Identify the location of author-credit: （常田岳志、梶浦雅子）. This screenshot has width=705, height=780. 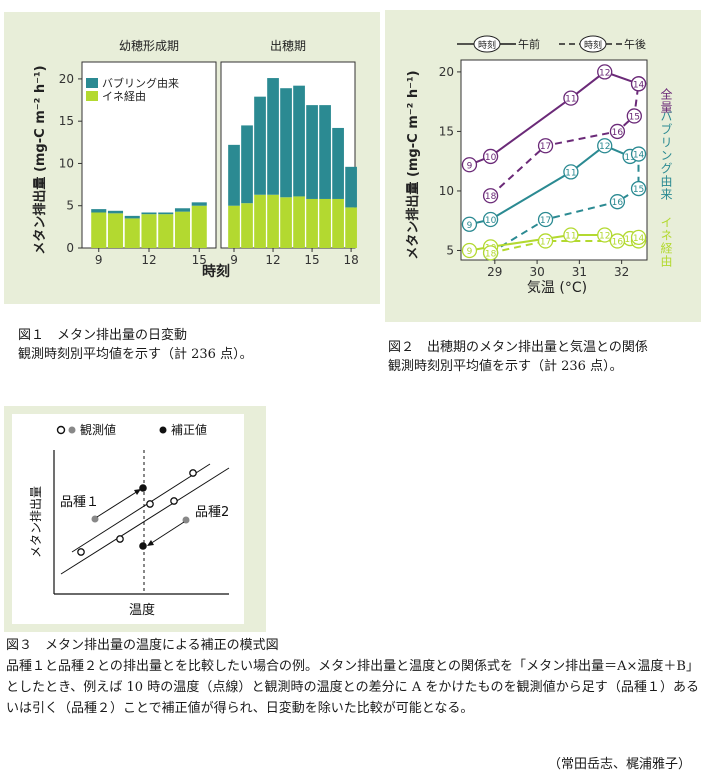
(619, 764).